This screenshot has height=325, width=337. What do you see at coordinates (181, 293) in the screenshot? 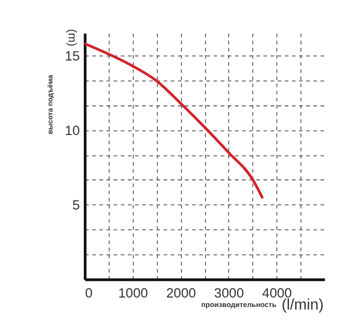
I see `x-tick-label: 2000` at bounding box center [181, 293].